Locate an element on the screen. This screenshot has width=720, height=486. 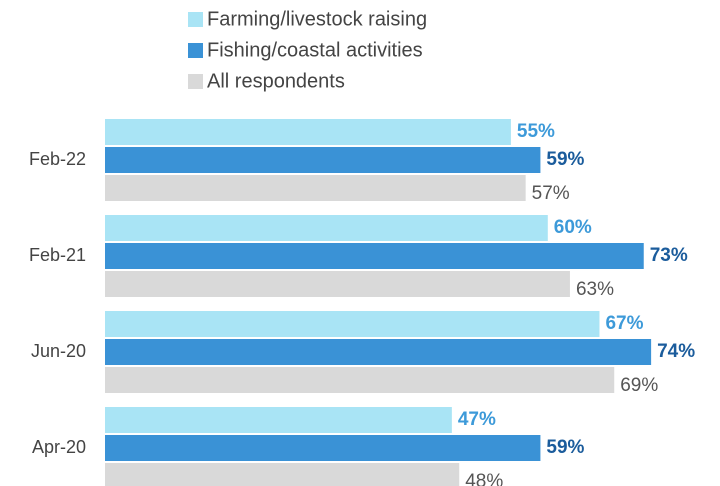
value-label: 60% is located at coordinates (573, 227).